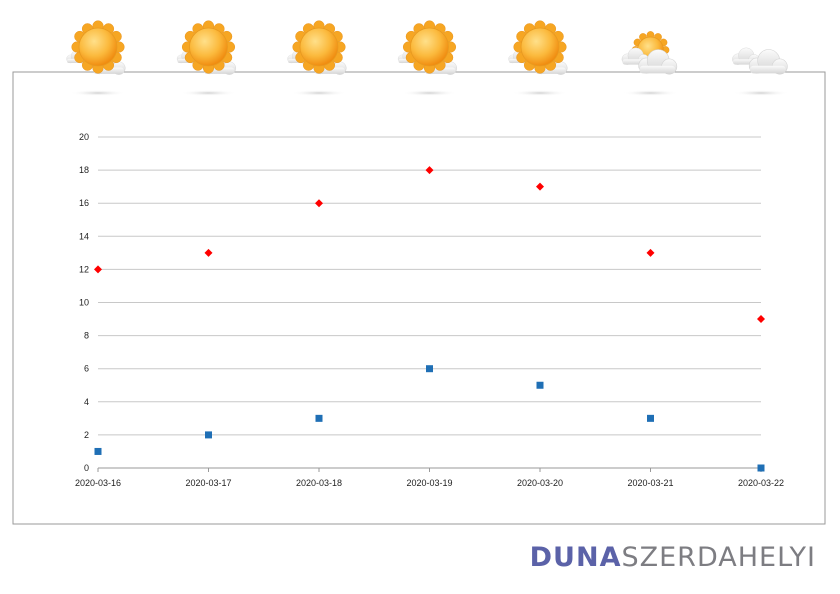  What do you see at coordinates (84, 137) in the screenshot?
I see `y-tick-label: 20` at bounding box center [84, 137].